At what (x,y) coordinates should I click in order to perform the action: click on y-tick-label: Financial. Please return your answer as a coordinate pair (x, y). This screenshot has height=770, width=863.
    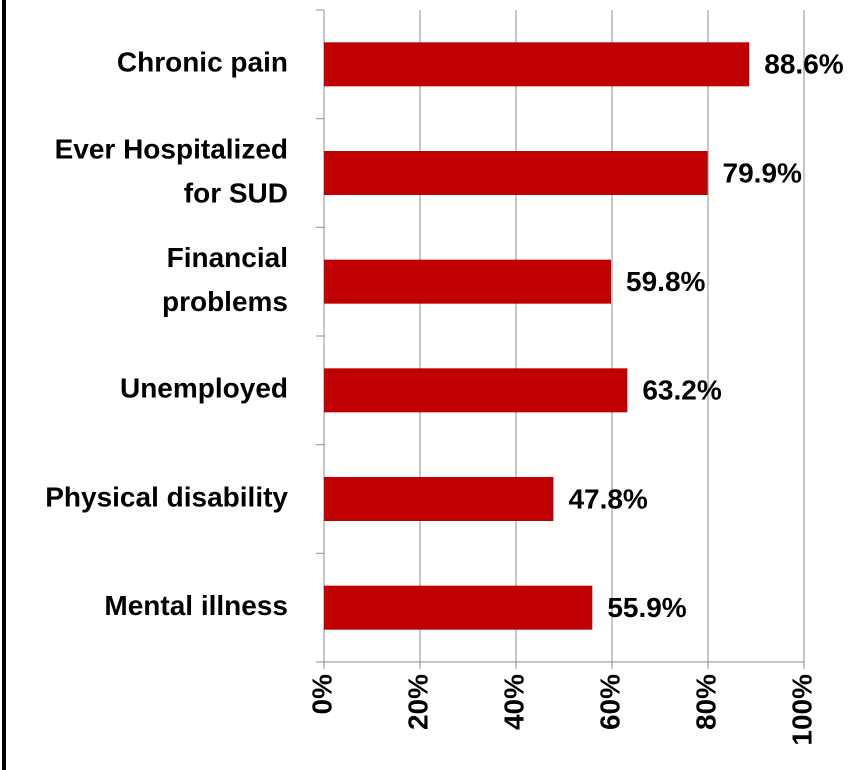
    Looking at the image, I should click on (227, 257).